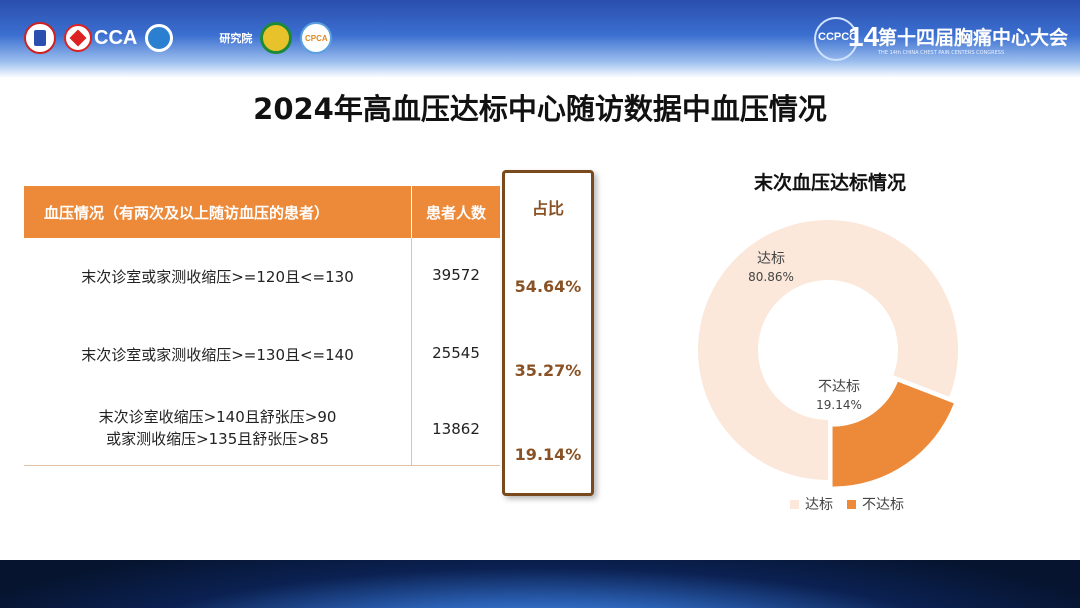 This screenshot has width=1080, height=608. I want to click on condition-text-line-1: 末次诊室收缩压>140且舒张压>90, so click(217, 417).